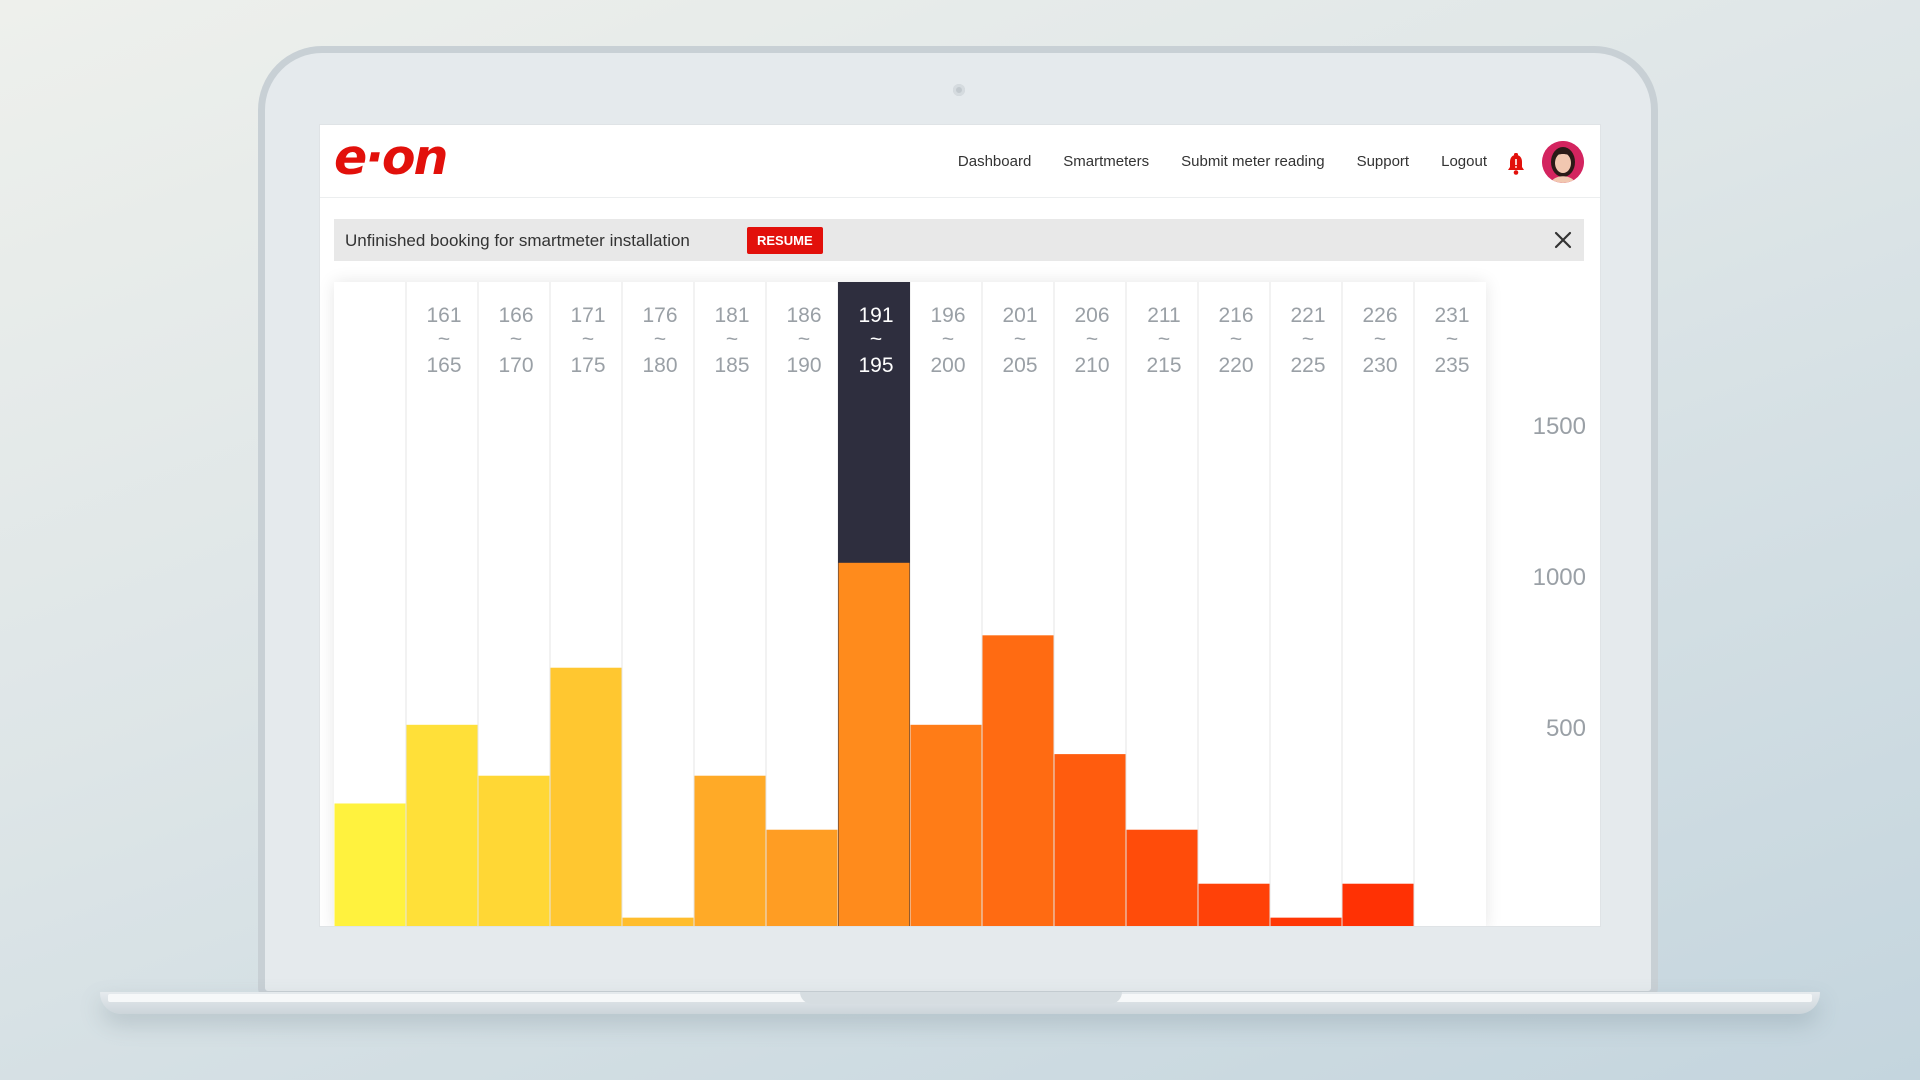 The height and width of the screenshot is (1080, 1920). What do you see at coordinates (947, 365) in the screenshot?
I see `category-label-to: 200` at bounding box center [947, 365].